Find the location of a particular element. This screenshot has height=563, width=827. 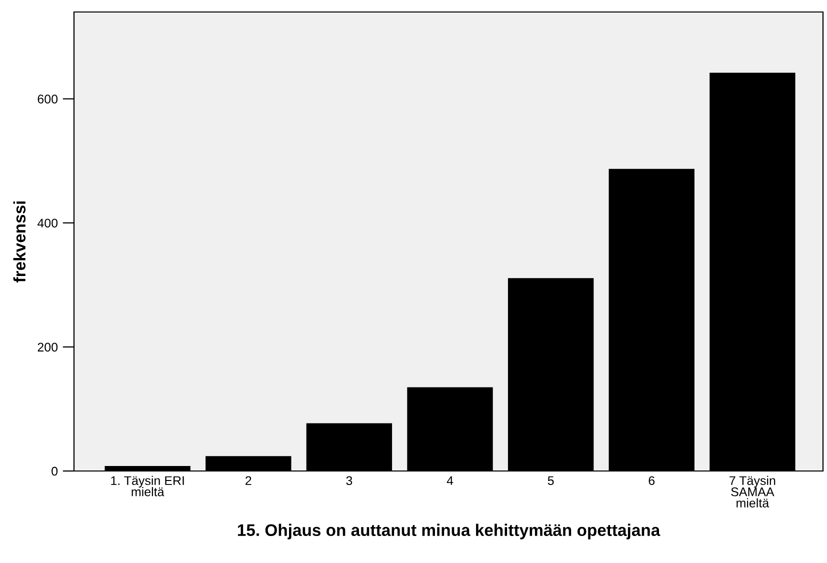

y-axis-title: frekvenssi is located at coordinates (19, 241).